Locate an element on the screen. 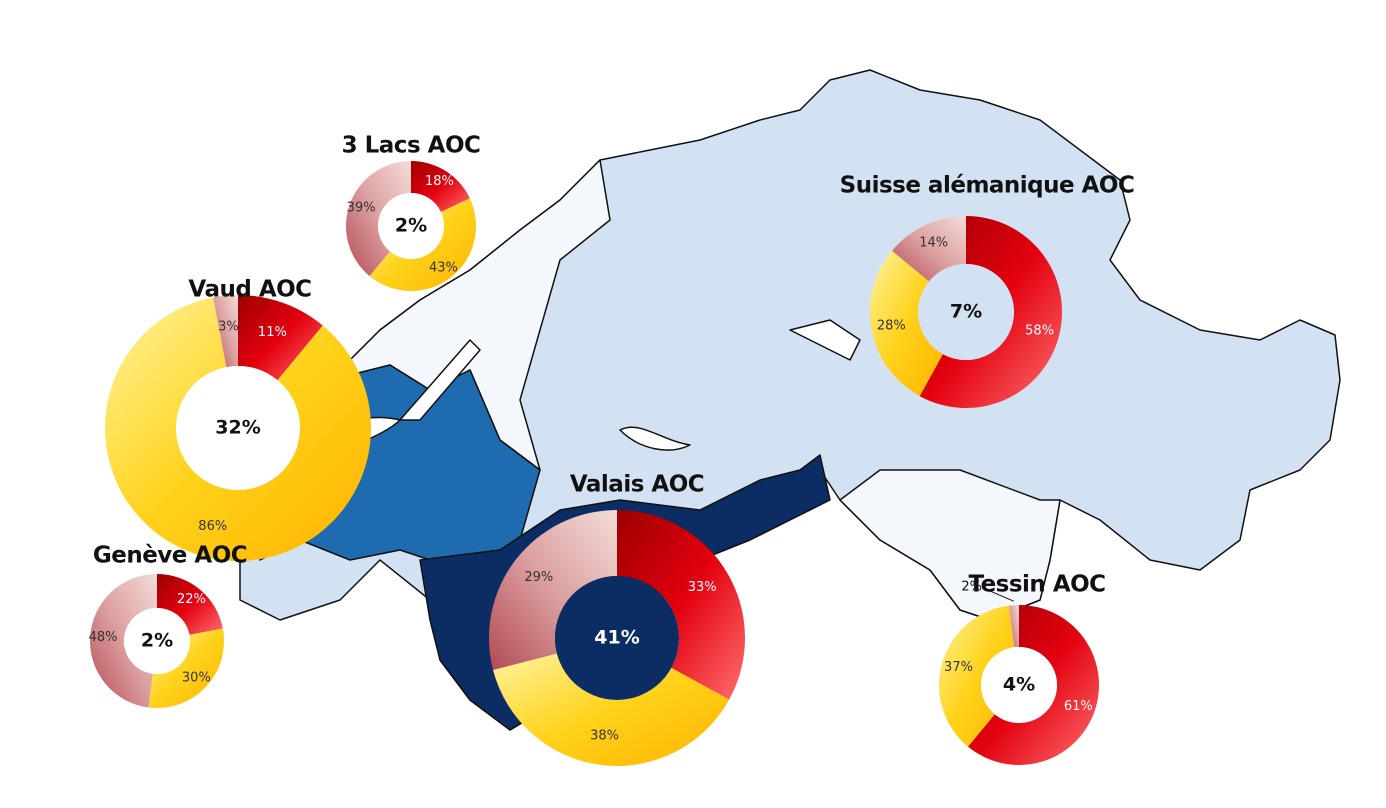 This screenshot has height=808, width=1386. region-title: Genève AOC is located at coordinates (170, 556).